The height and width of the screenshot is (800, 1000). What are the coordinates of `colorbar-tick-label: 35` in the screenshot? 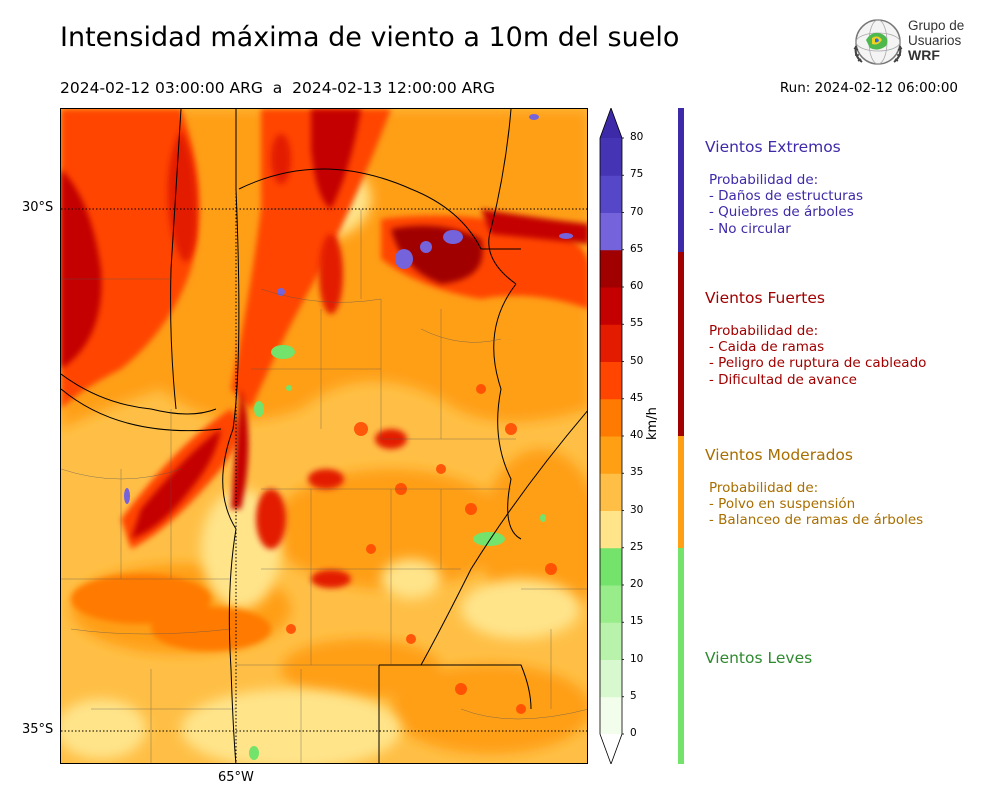 It's located at (637, 472).